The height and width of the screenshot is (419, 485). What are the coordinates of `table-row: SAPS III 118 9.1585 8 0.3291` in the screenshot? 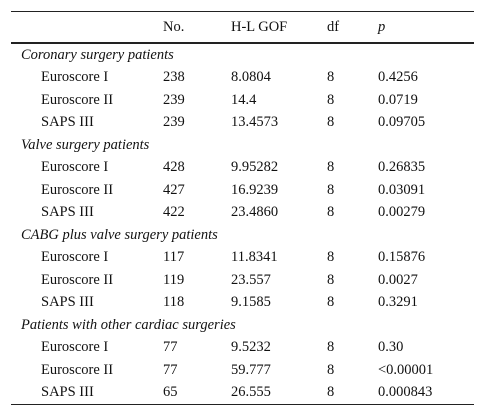 It's located at (242, 303).